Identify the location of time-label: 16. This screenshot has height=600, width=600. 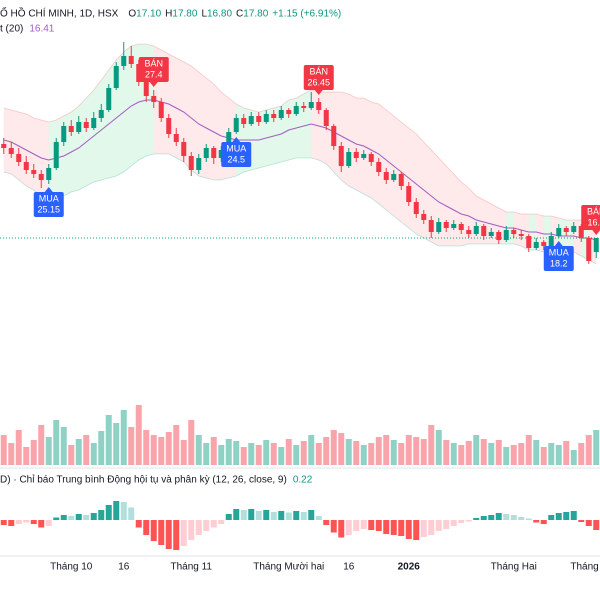
(124, 567).